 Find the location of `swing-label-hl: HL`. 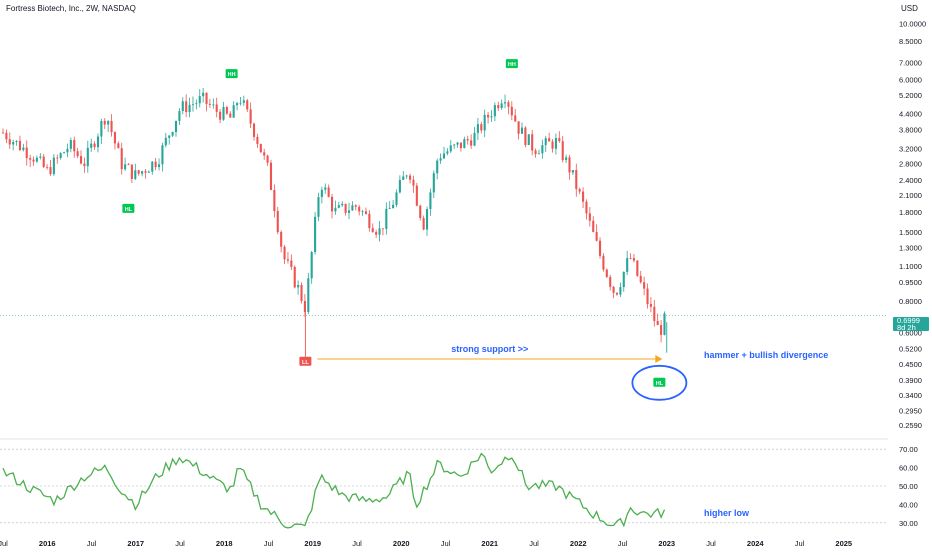

swing-label-hl: HL is located at coordinates (660, 384).